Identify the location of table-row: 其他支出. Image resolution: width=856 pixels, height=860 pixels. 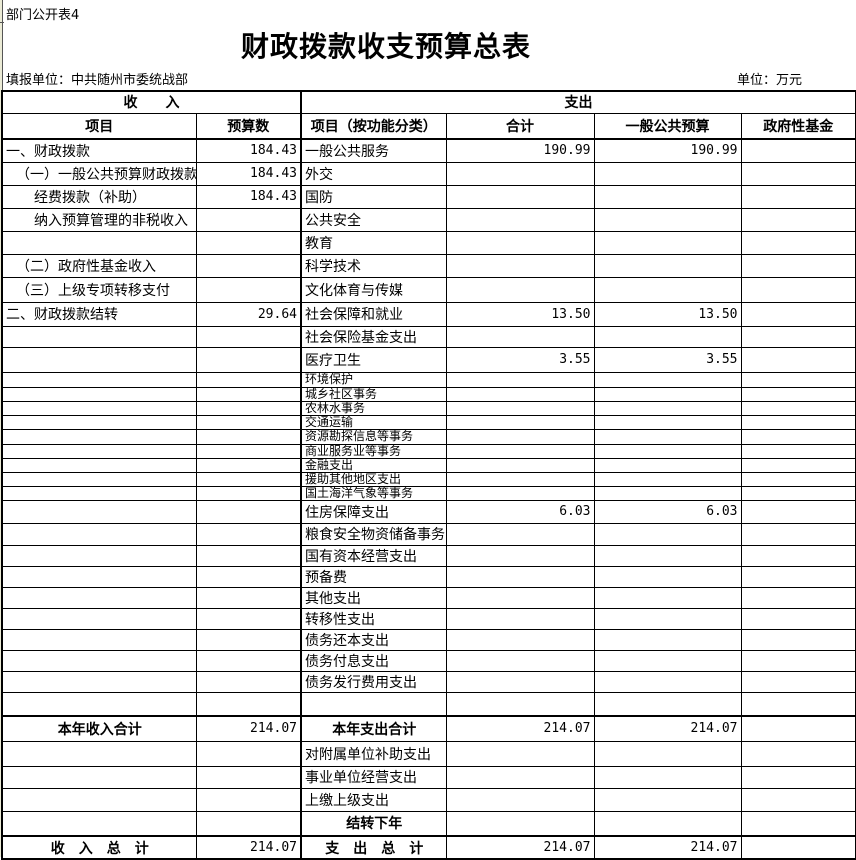
(428, 597).